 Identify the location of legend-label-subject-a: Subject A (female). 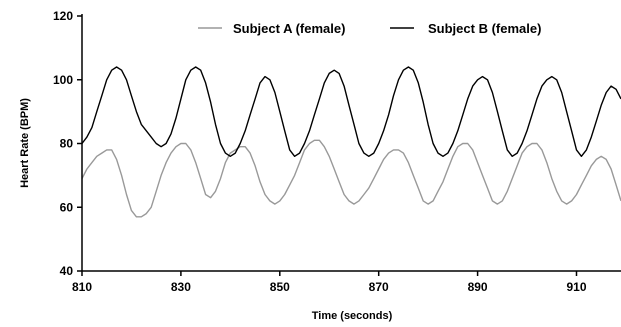
(289, 28).